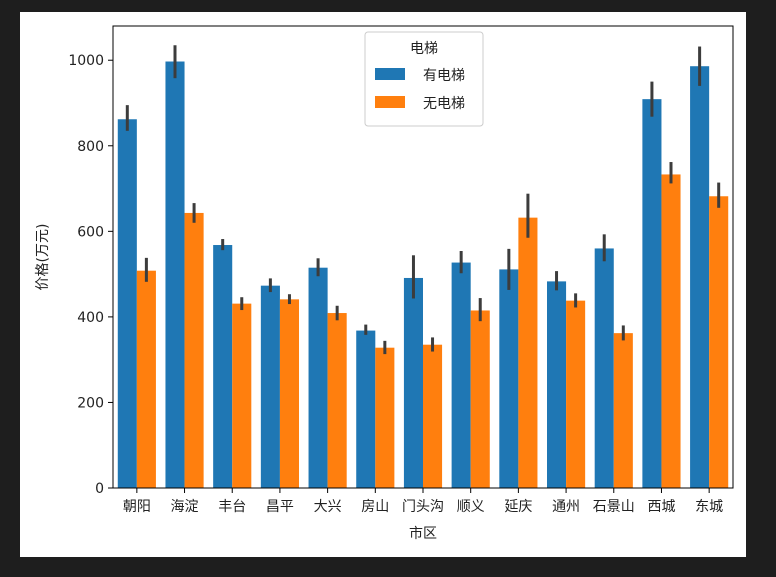  I want to click on y-tick-label: 1000, so click(86, 61).